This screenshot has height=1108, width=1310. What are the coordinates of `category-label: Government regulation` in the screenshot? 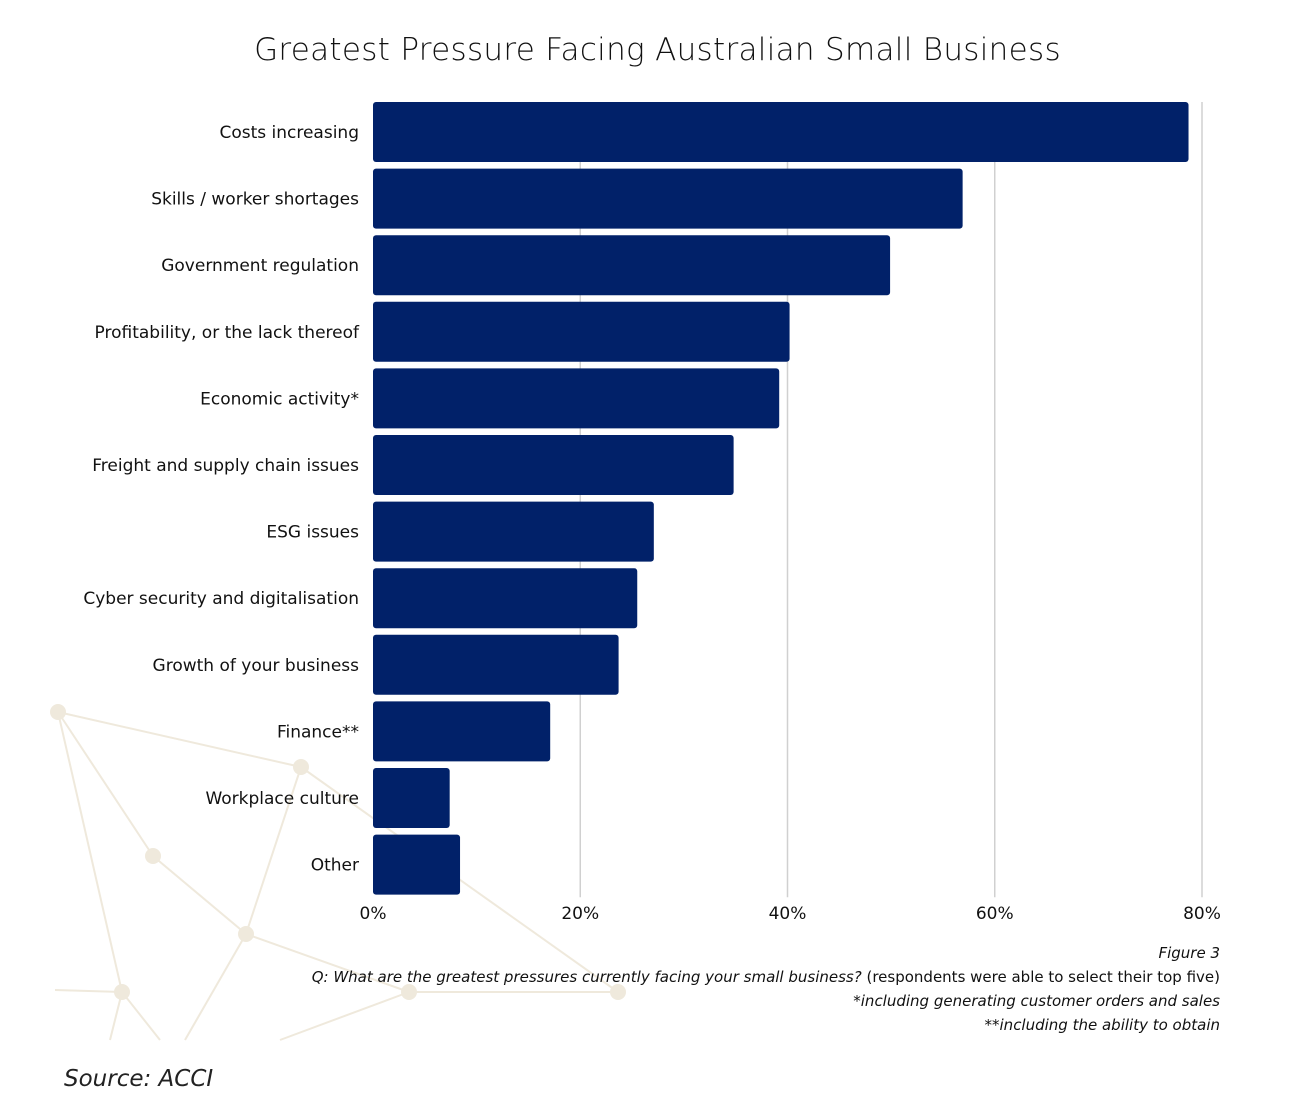 It's located at (260, 266).